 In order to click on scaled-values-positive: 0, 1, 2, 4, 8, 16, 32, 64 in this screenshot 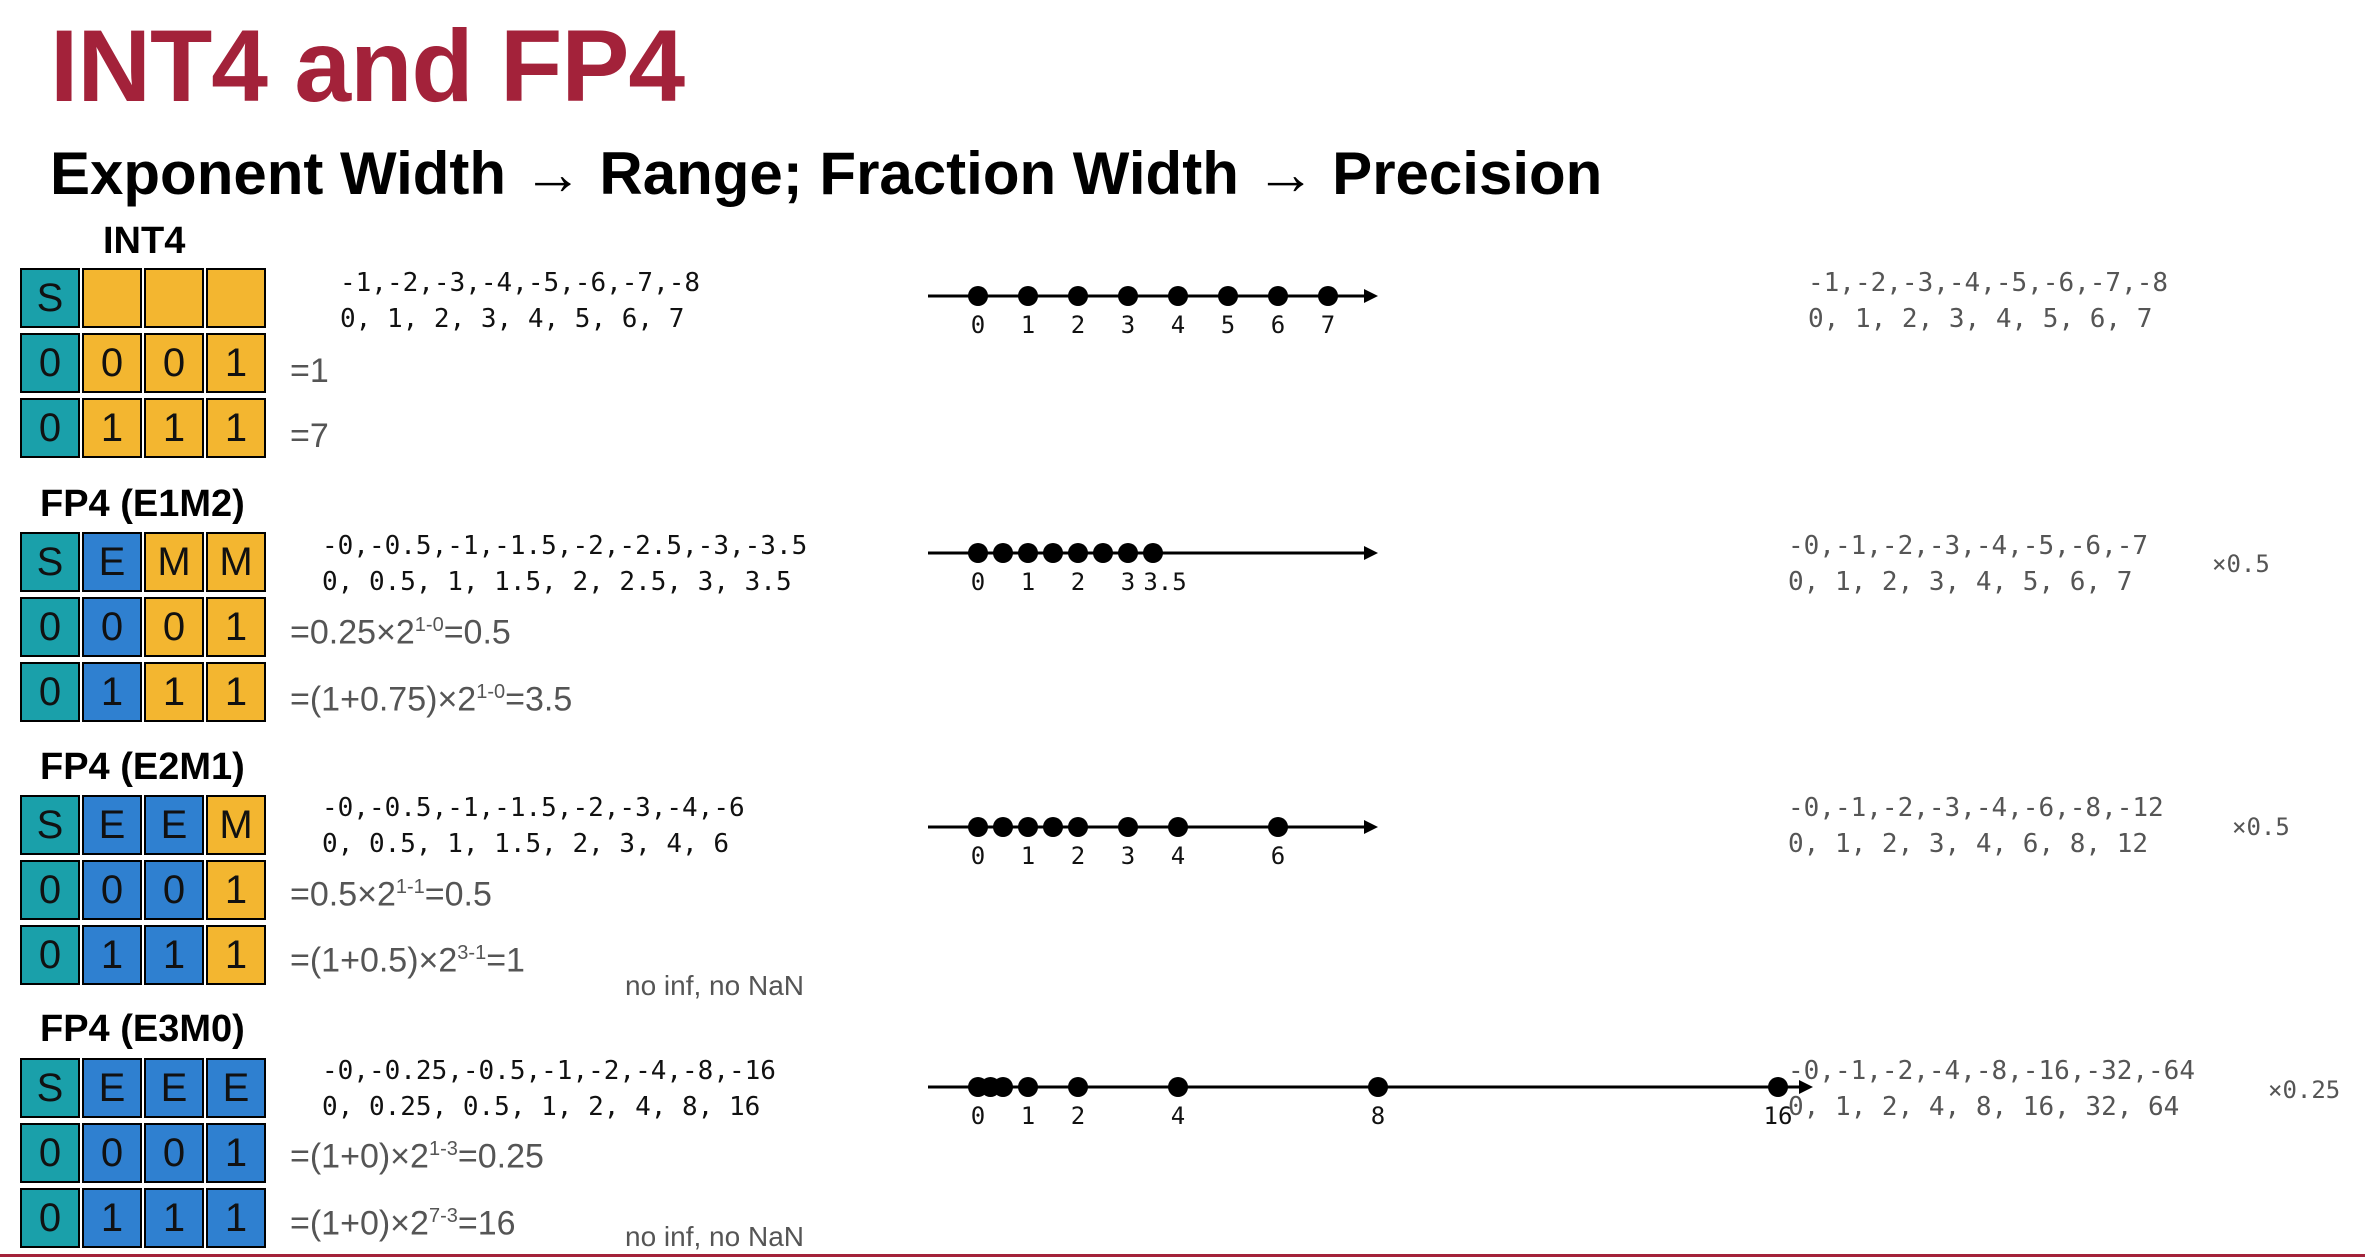, I will do `click(1984, 1107)`.